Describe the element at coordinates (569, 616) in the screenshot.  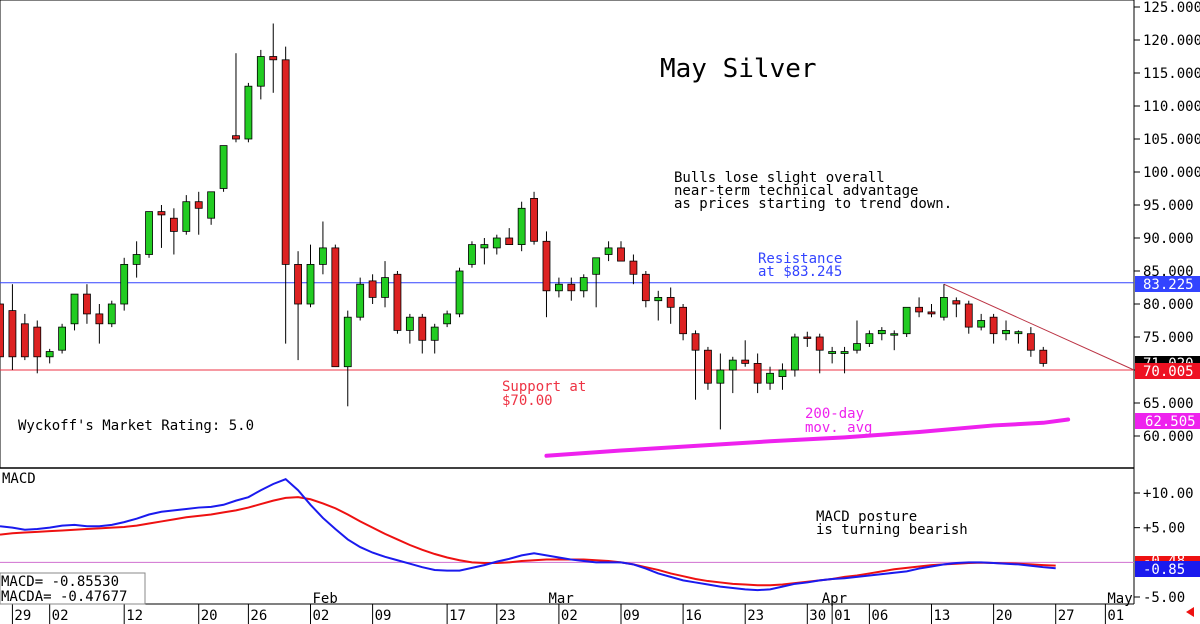
I see `date-axis-label: 02` at that location.